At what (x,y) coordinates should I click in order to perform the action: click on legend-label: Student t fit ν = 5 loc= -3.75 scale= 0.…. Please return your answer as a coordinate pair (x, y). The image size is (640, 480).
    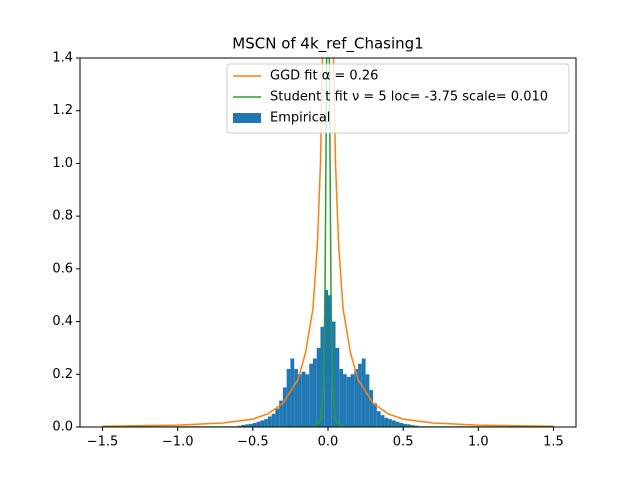
    Looking at the image, I should click on (409, 97).